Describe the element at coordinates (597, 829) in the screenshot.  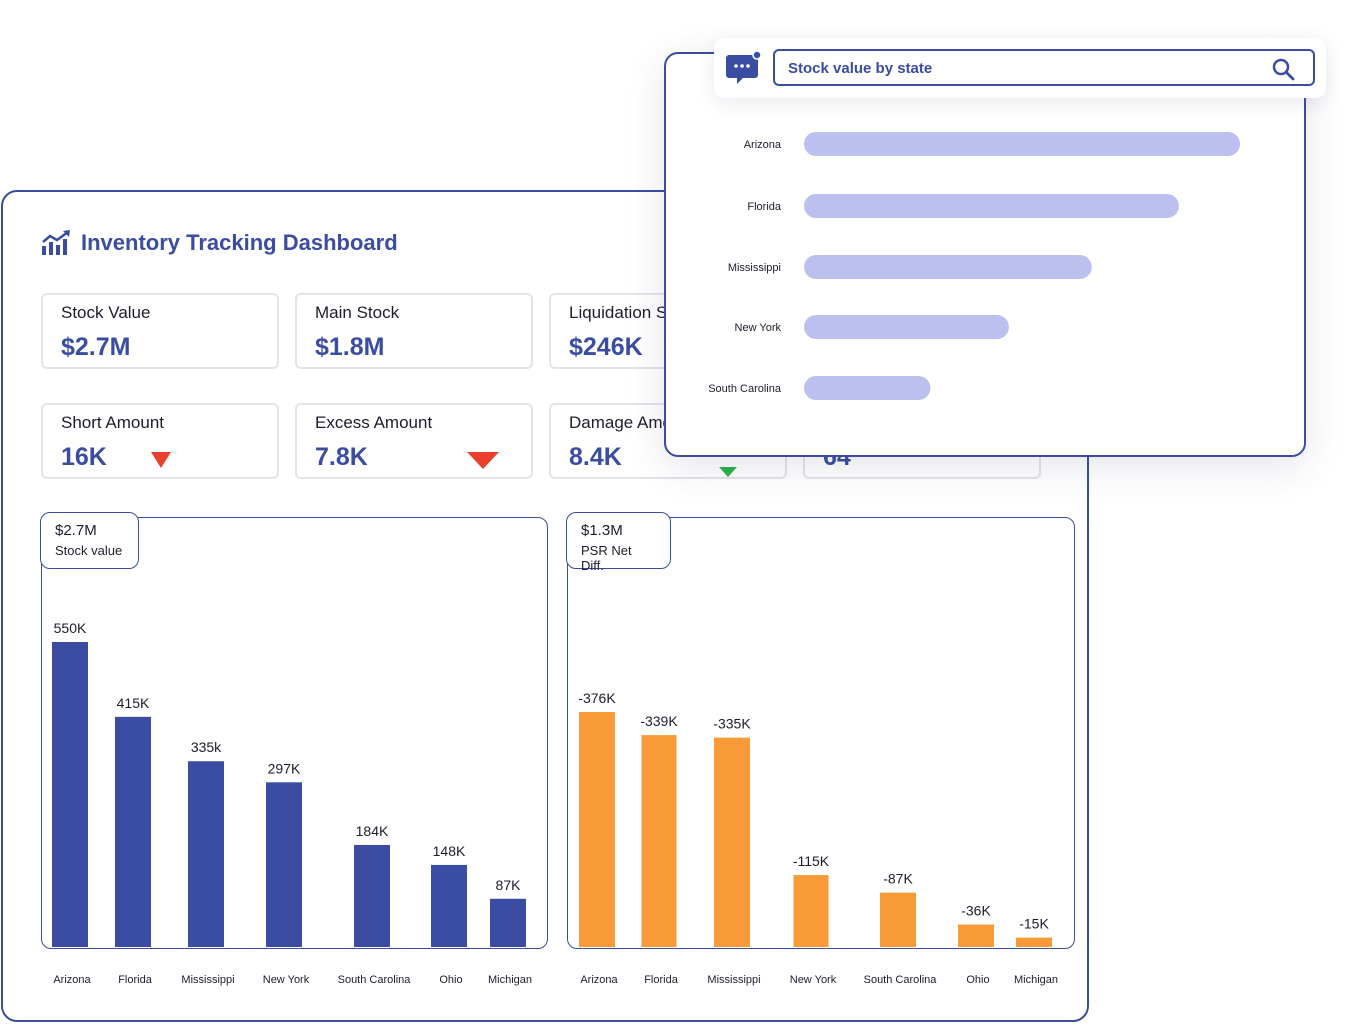
I see `psr-bar-arizona` at that location.